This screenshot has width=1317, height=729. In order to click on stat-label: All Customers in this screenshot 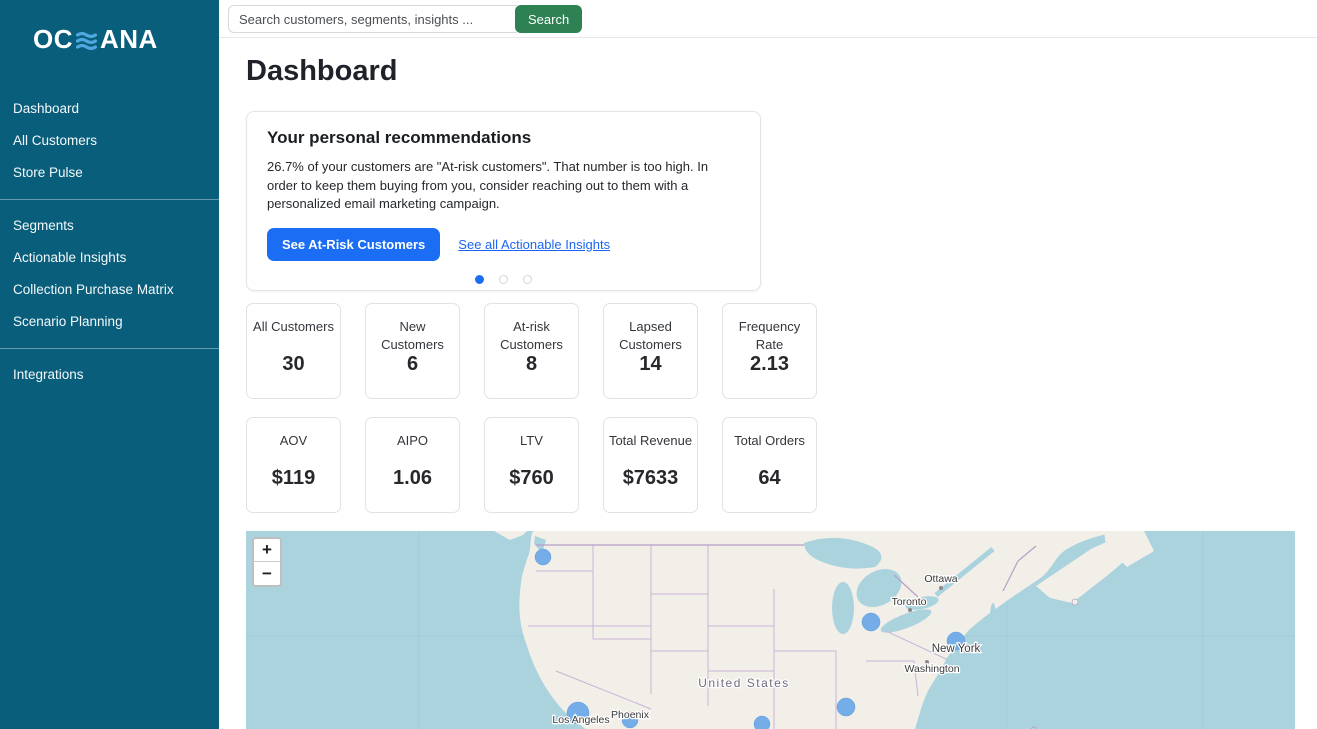, I will do `click(293, 326)`.